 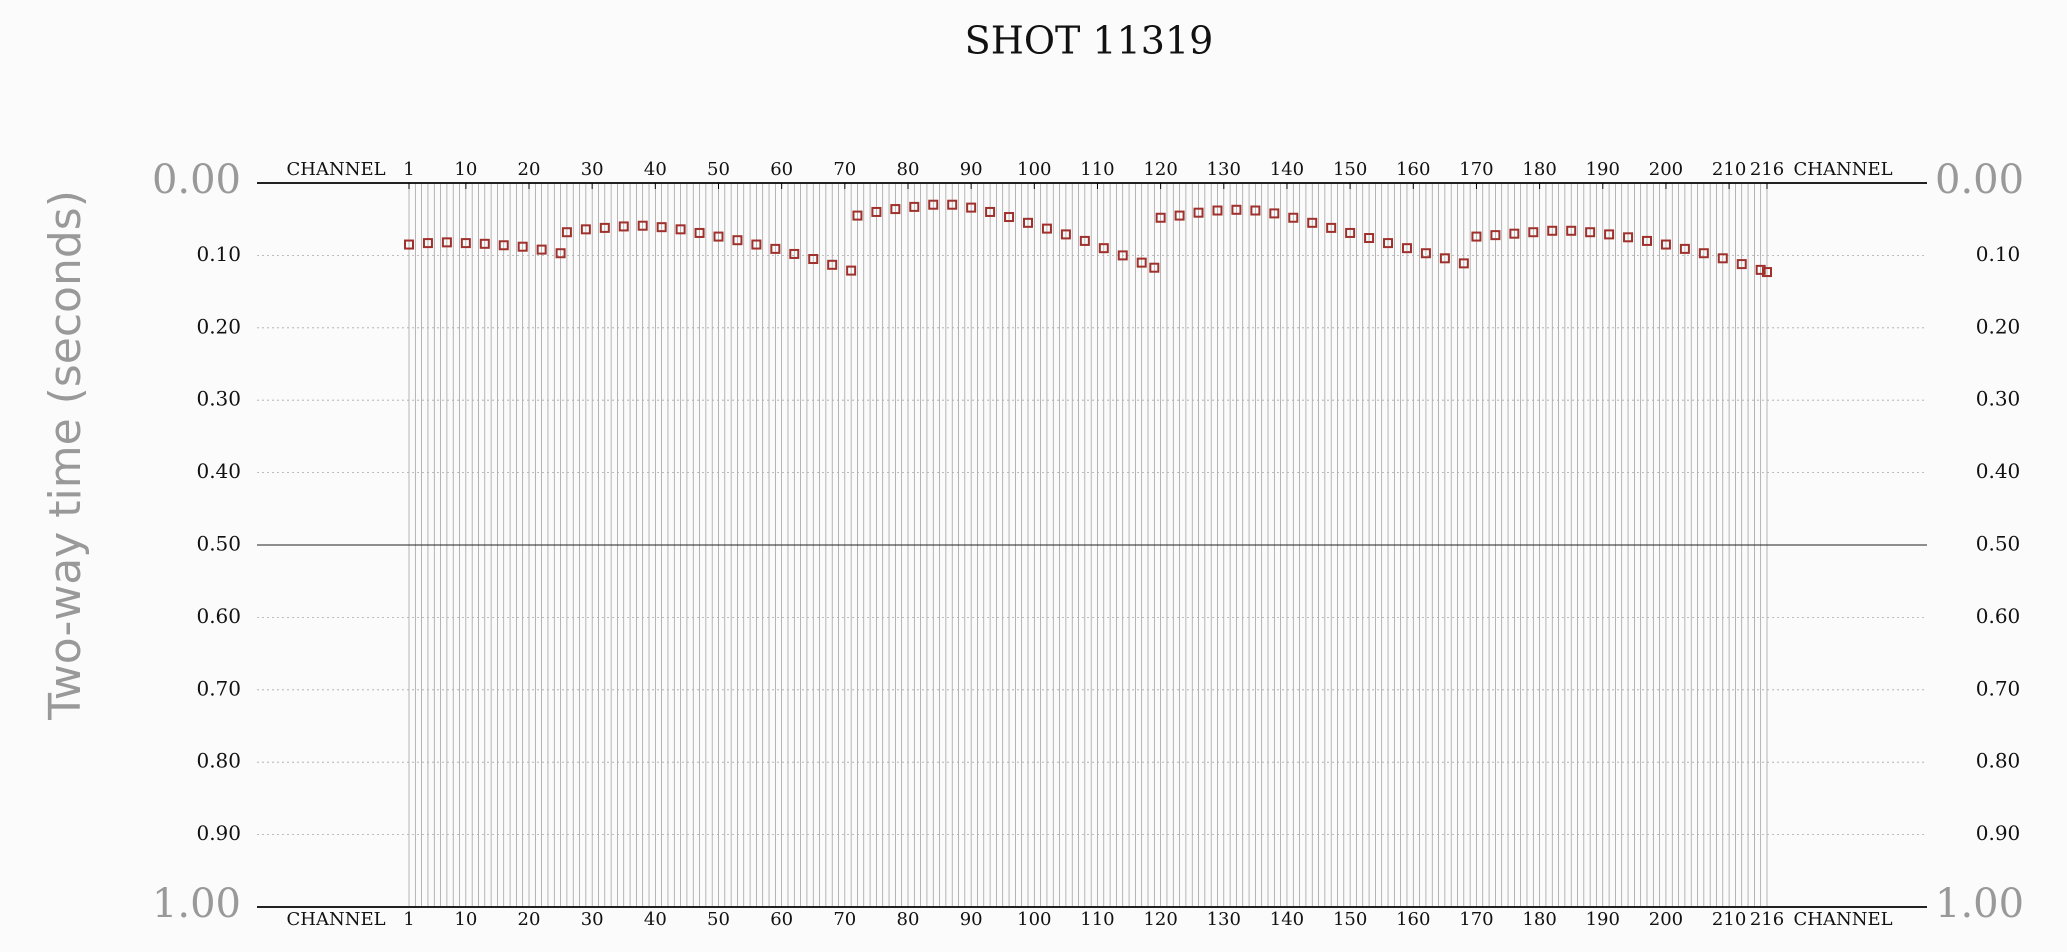 What do you see at coordinates (1160, 919) in the screenshot?
I see `x-tick-label-bottom: 120` at bounding box center [1160, 919].